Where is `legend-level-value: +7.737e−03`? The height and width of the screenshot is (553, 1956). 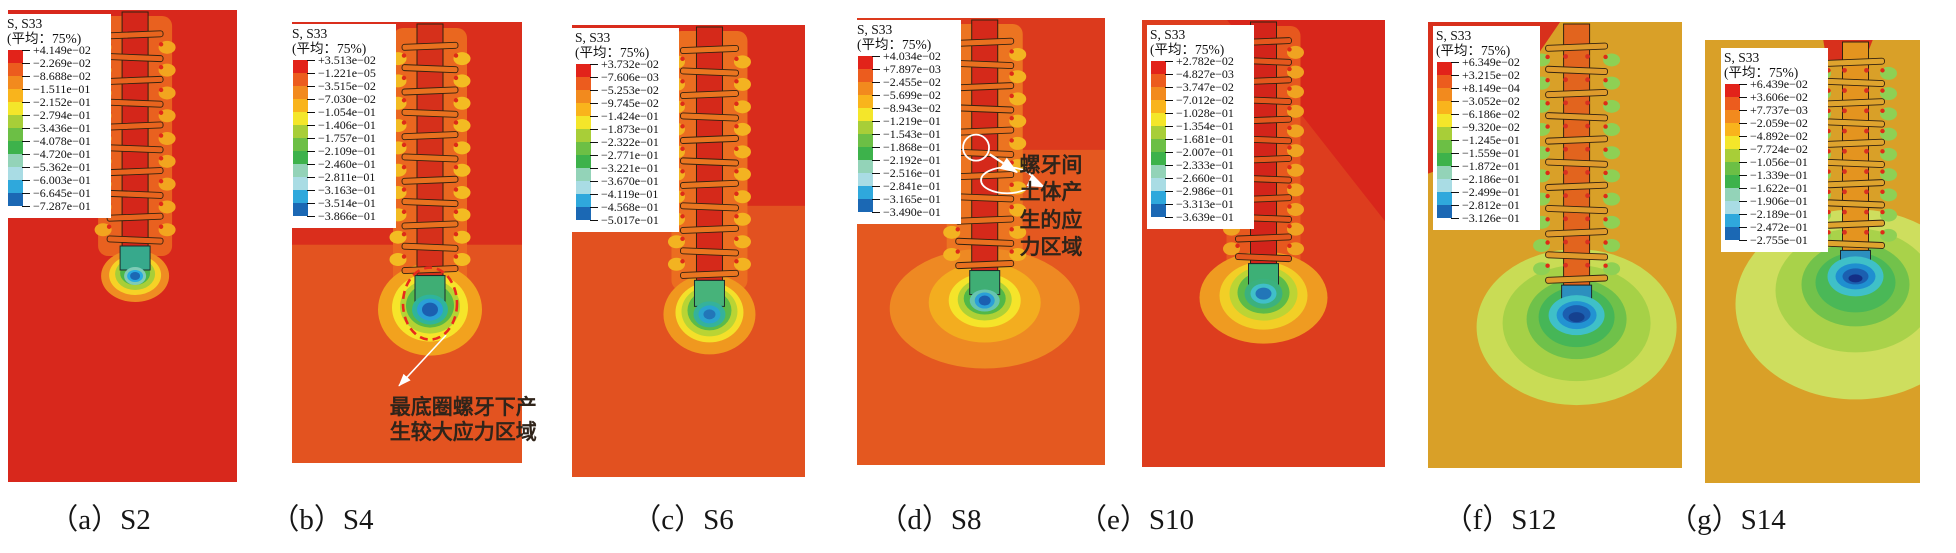 legend-level-value: +7.737e−03 is located at coordinates (1779, 109).